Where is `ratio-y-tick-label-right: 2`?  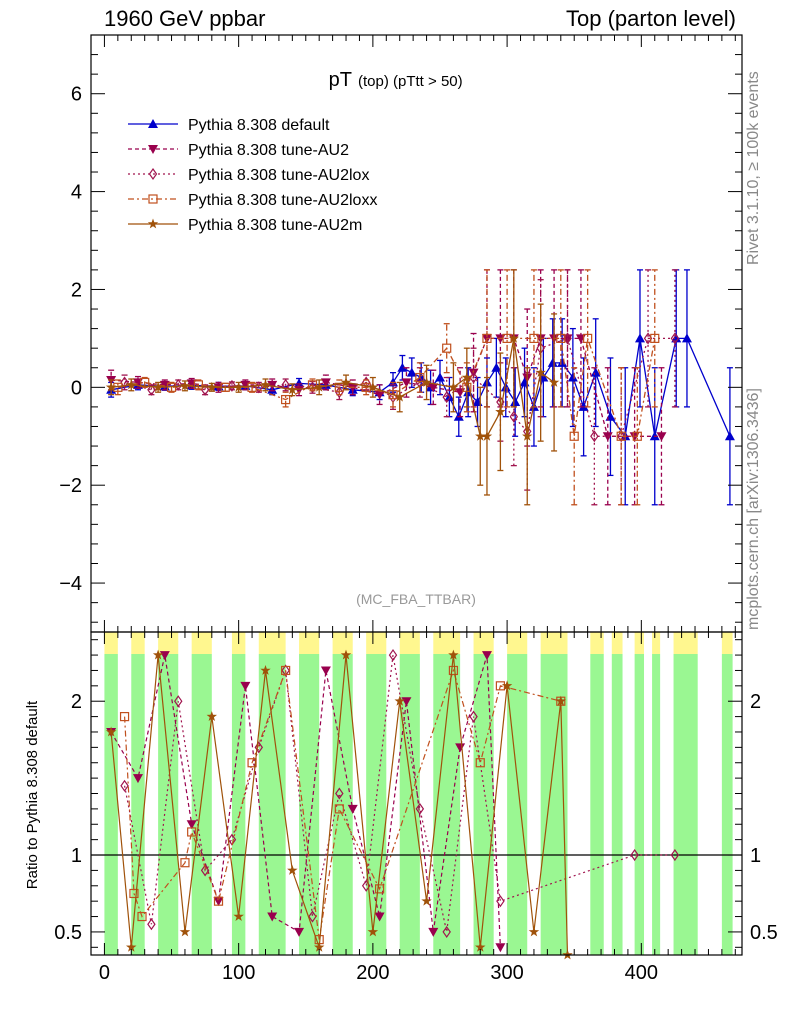 ratio-y-tick-label-right: 2 is located at coordinates (755, 702).